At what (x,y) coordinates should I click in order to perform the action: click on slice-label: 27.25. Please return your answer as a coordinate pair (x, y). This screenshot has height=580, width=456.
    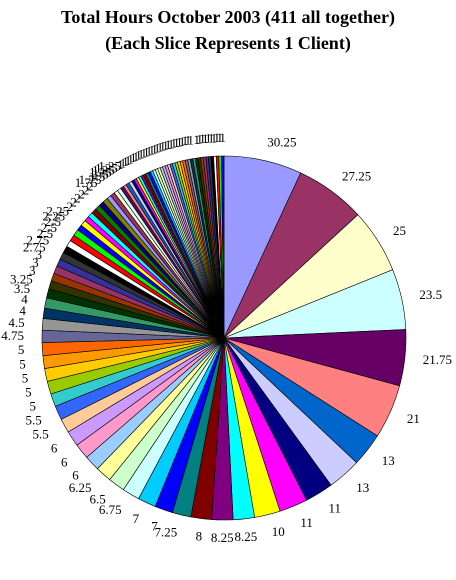
    Looking at the image, I should click on (356, 176).